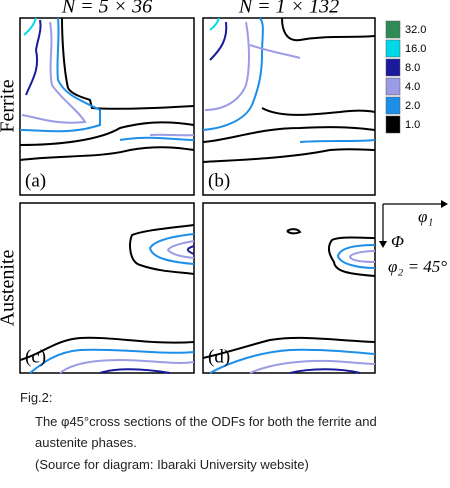 Image resolution: width=450 pixels, height=488 pixels. What do you see at coordinates (412, 125) in the screenshot?
I see `legend-label: 1.0` at bounding box center [412, 125].